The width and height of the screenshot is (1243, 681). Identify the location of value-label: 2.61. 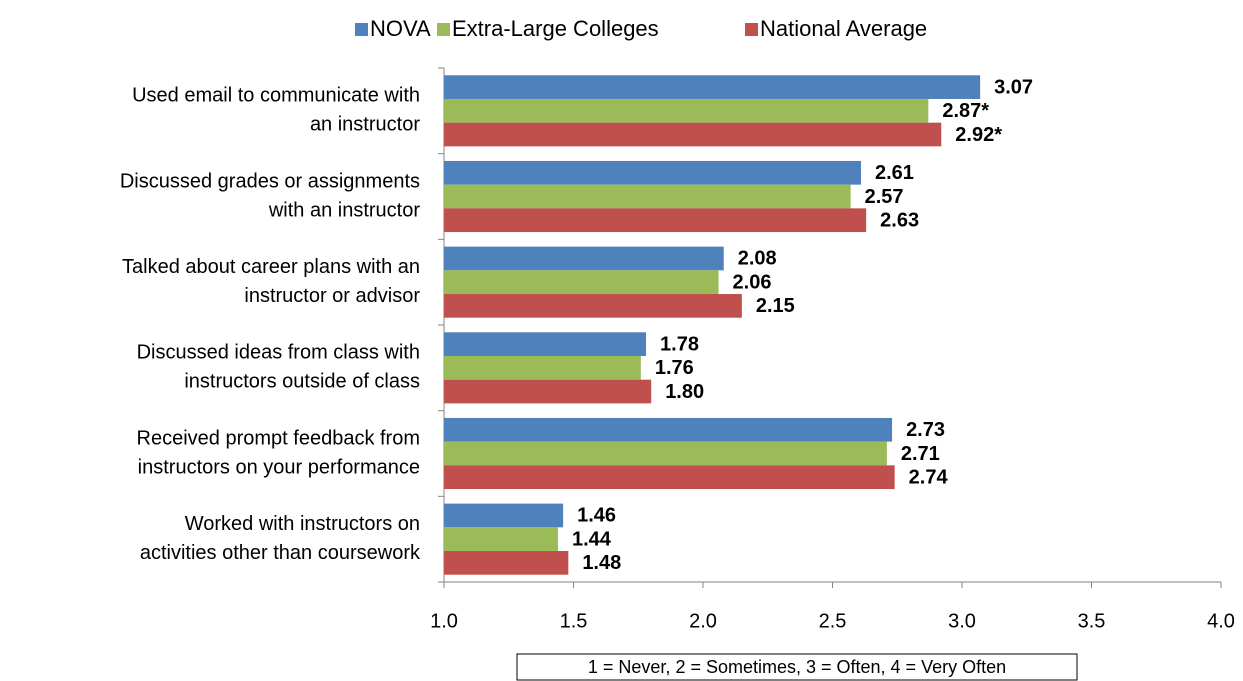
(894, 173).